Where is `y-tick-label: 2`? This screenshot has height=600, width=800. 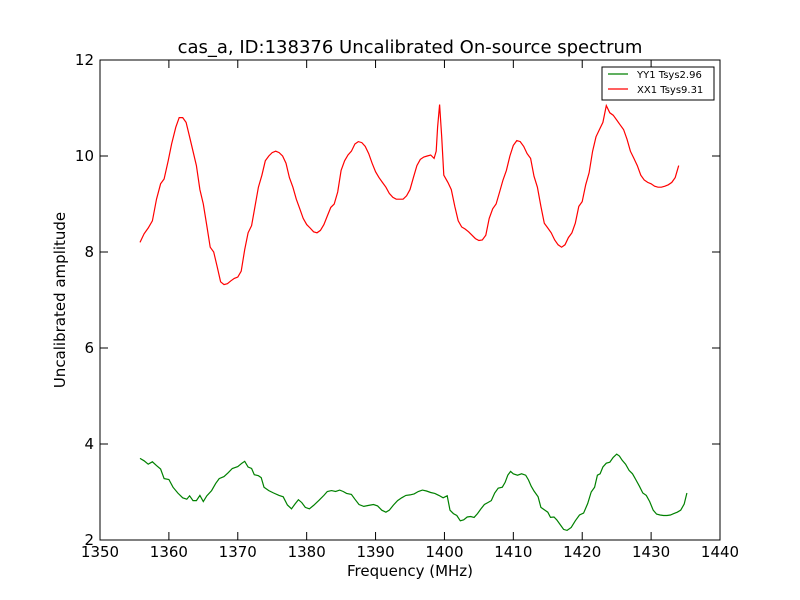 y-tick-label: 2 is located at coordinates (89, 540).